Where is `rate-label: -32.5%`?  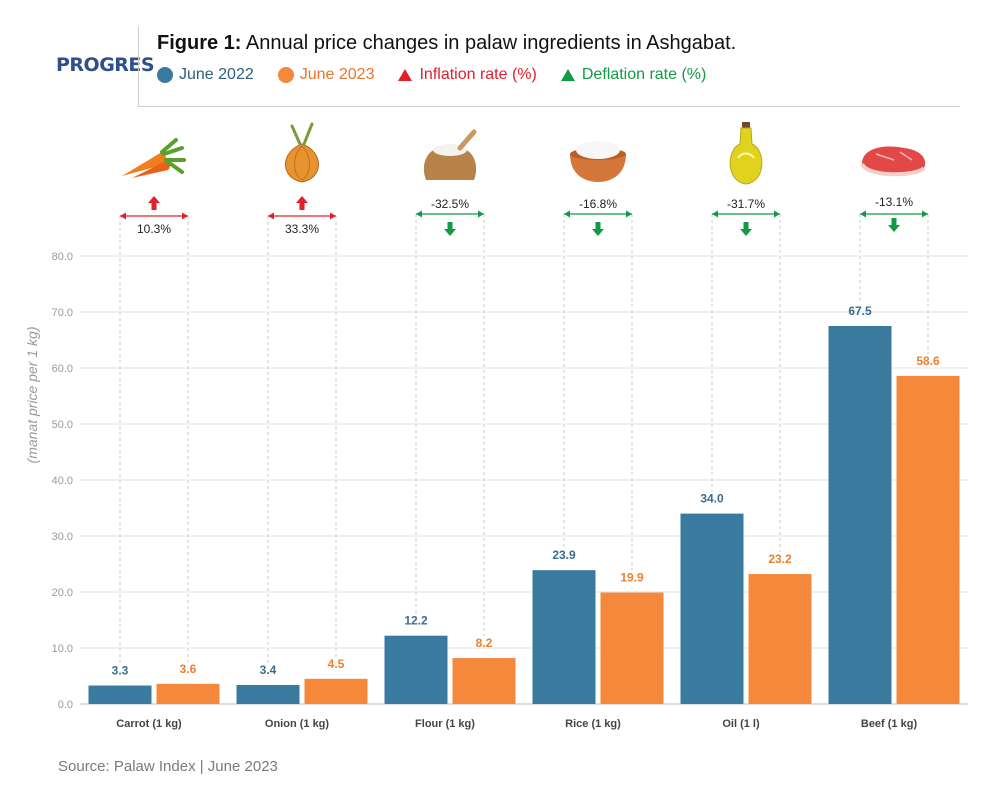 rate-label: -32.5% is located at coordinates (450, 204).